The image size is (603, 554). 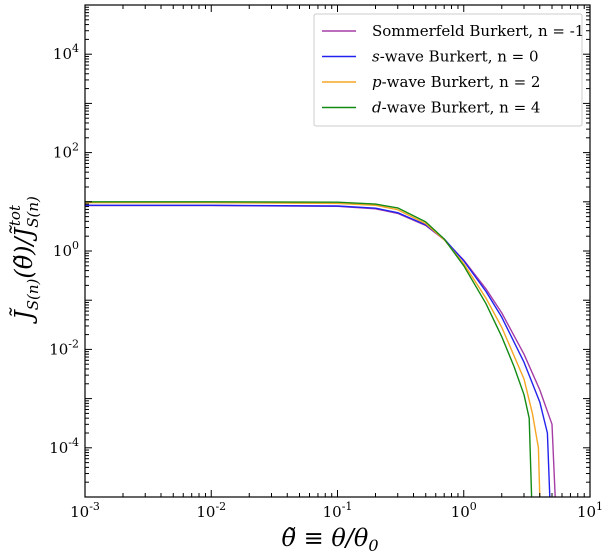 I want to click on legend-box, so click(x=448, y=70).